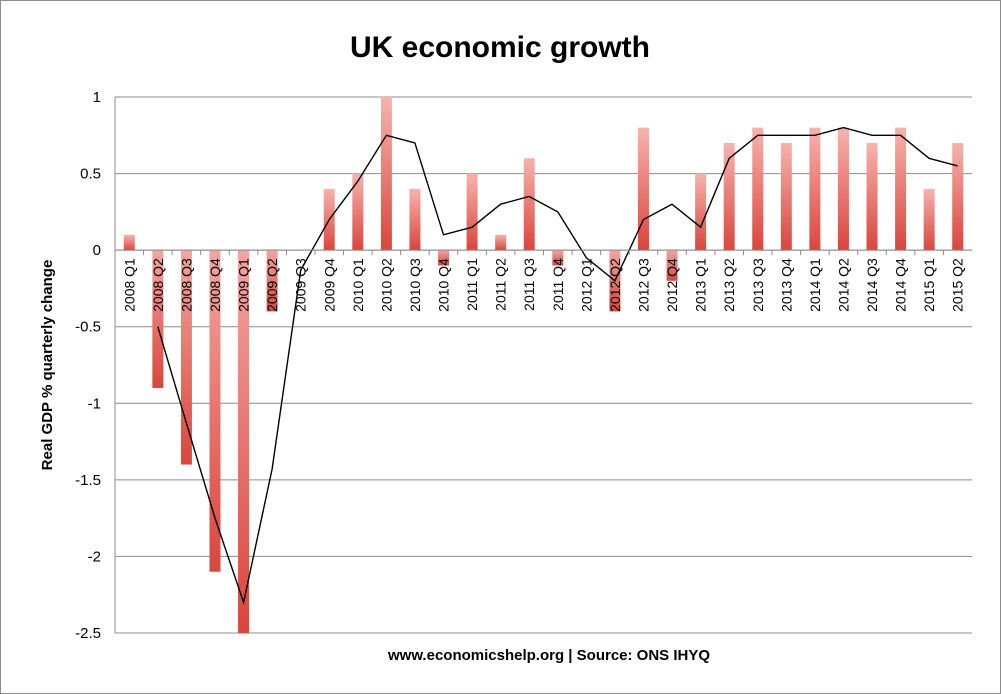  Describe the element at coordinates (329, 285) in the screenshot. I see `x-tick-label: 2009 Q4` at that location.